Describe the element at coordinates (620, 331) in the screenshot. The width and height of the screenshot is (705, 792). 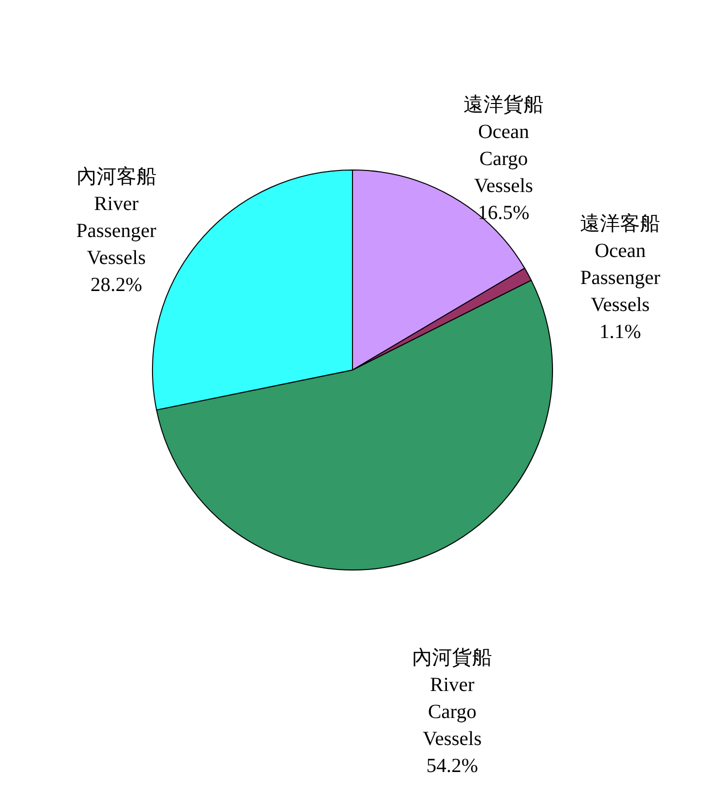
I see `data-label: 1.1%` at that location.